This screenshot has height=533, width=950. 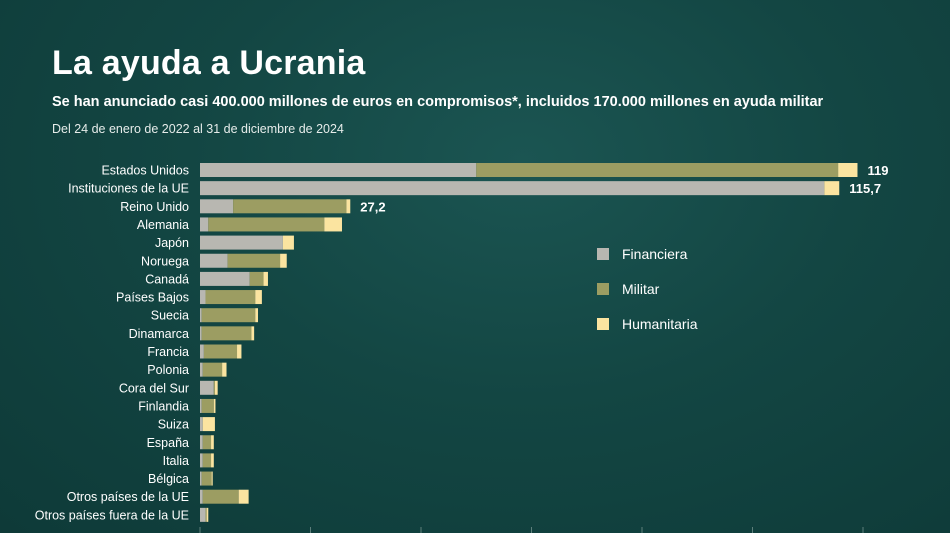 What do you see at coordinates (163, 406) in the screenshot?
I see `category-label: Finlandia` at bounding box center [163, 406].